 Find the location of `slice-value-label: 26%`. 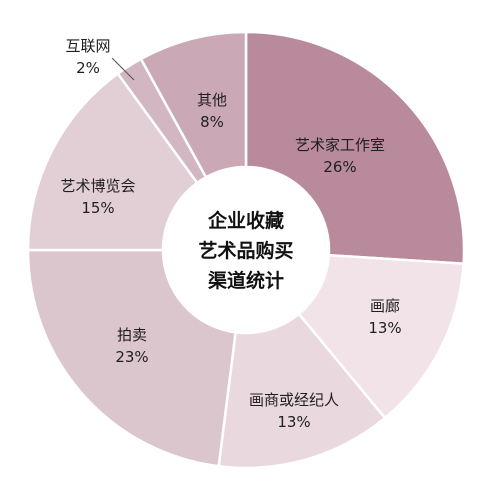

slice-value-label: 26% is located at coordinates (339, 167).